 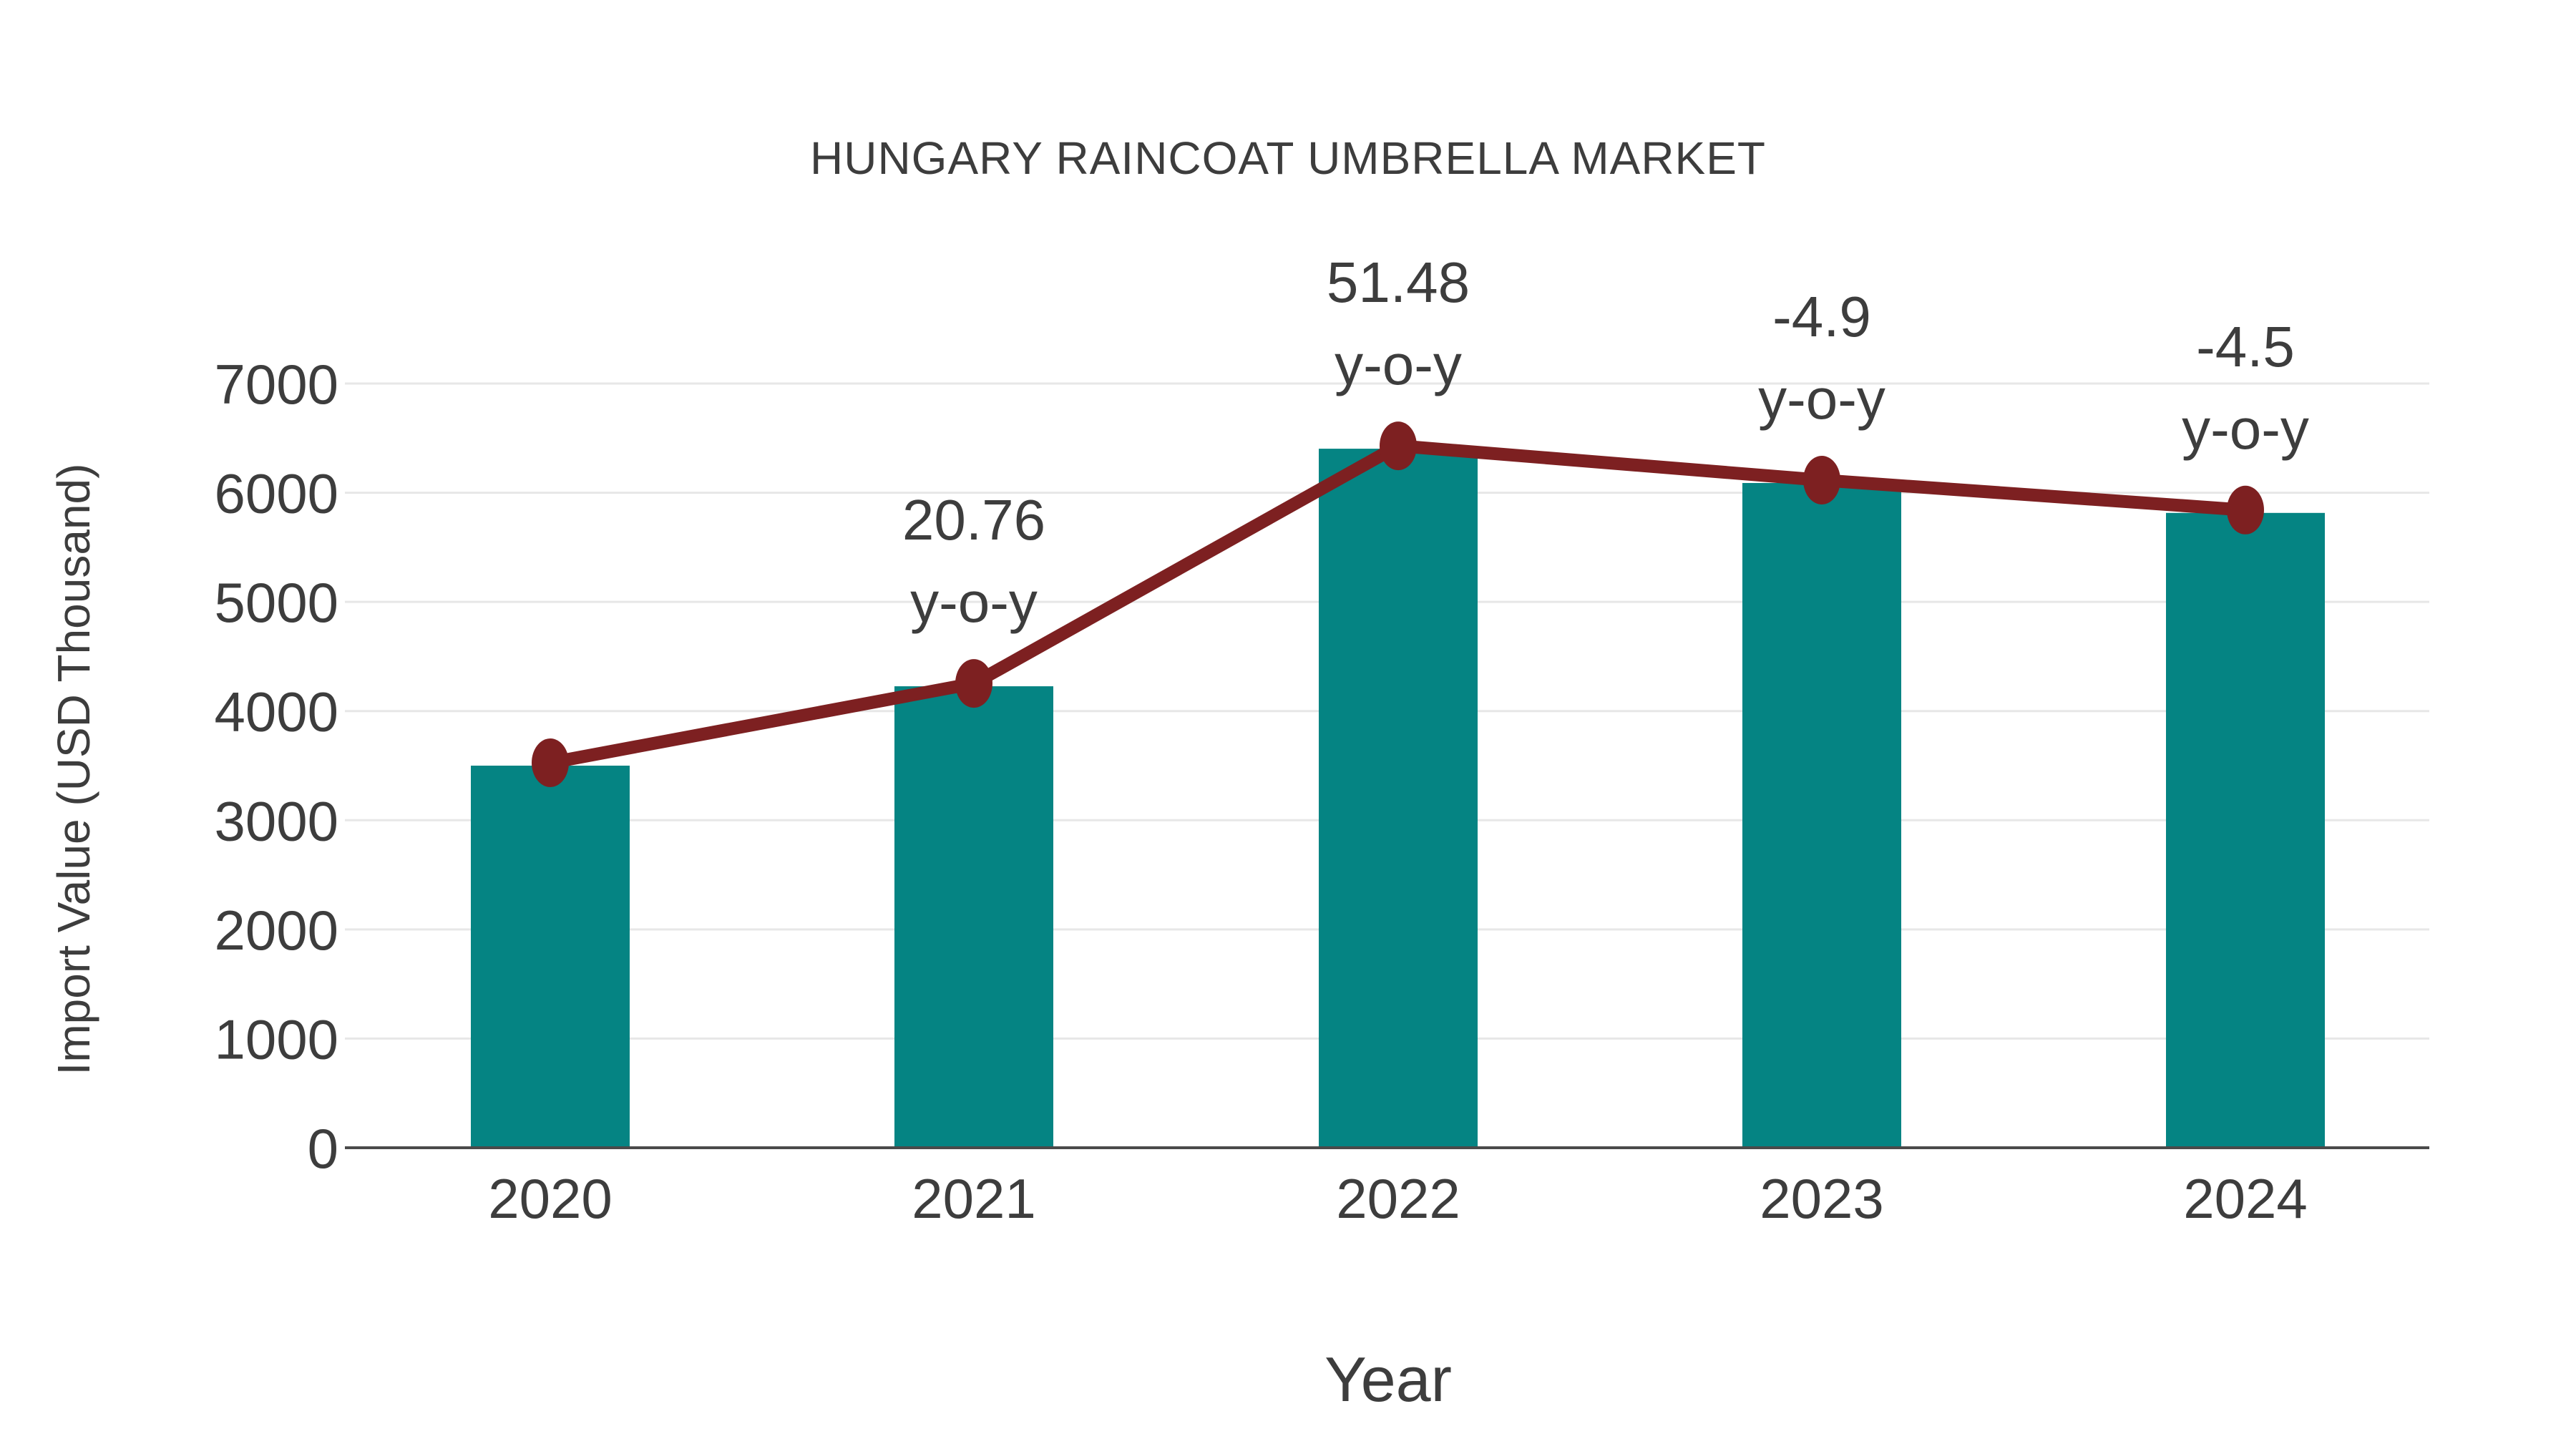 What do you see at coordinates (973, 683) in the screenshot?
I see `data-point-2021` at bounding box center [973, 683].